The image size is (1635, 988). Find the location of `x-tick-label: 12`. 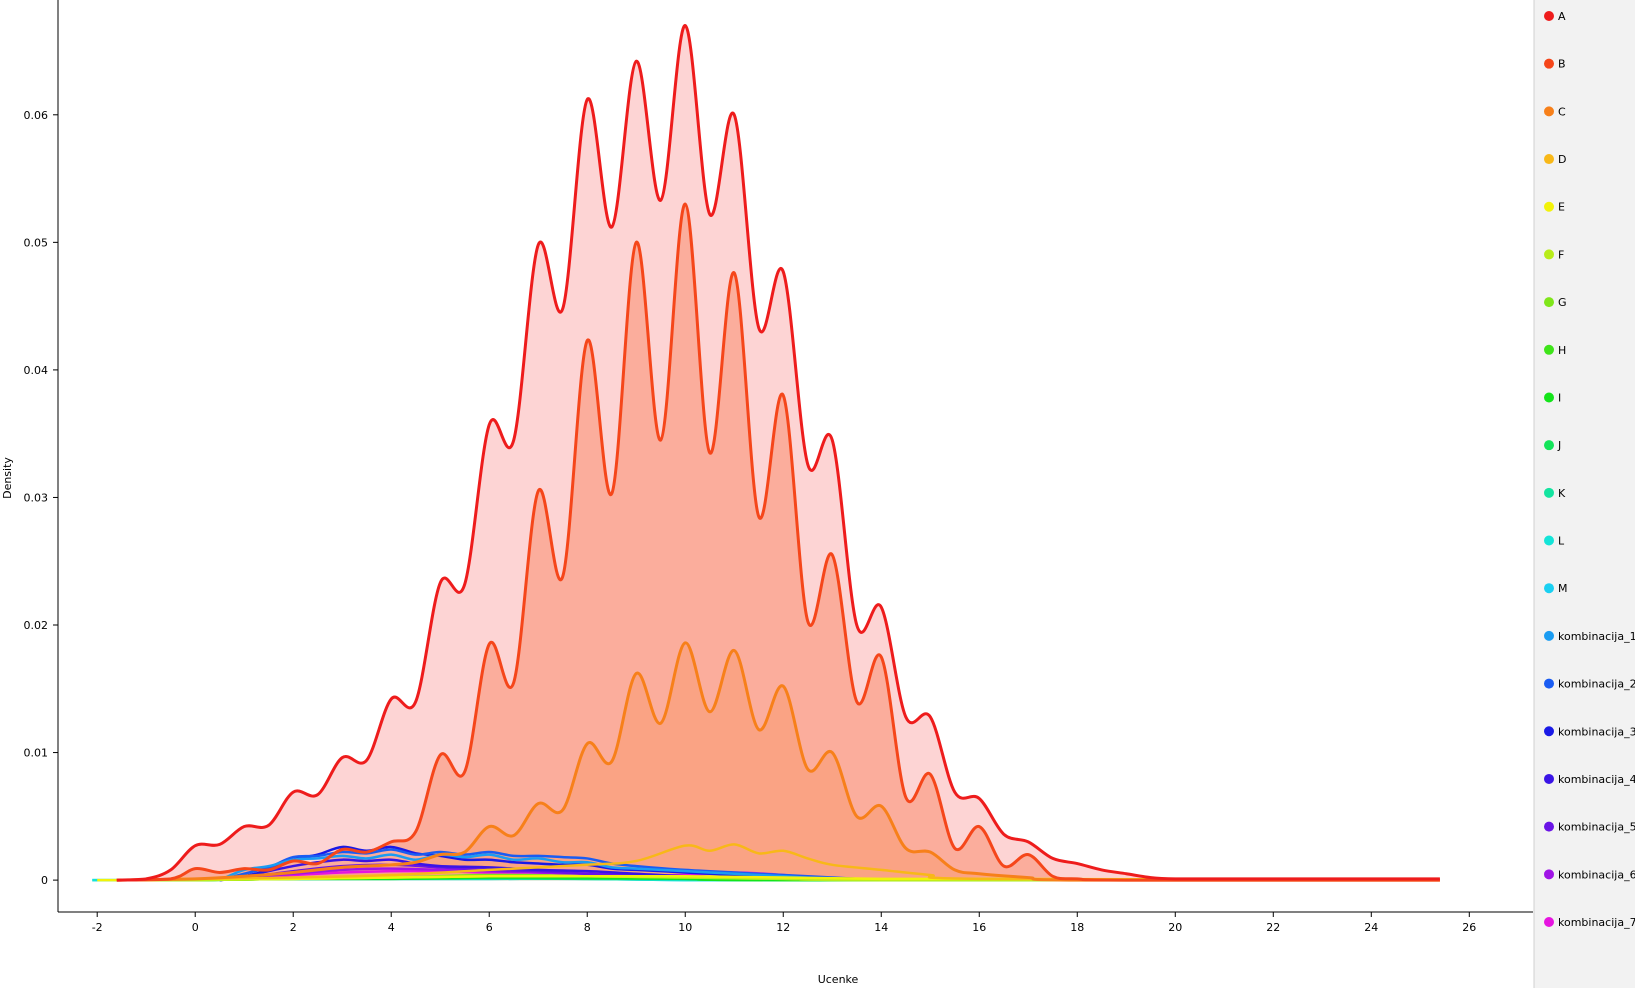

x-tick-label: 12 is located at coordinates (783, 927).